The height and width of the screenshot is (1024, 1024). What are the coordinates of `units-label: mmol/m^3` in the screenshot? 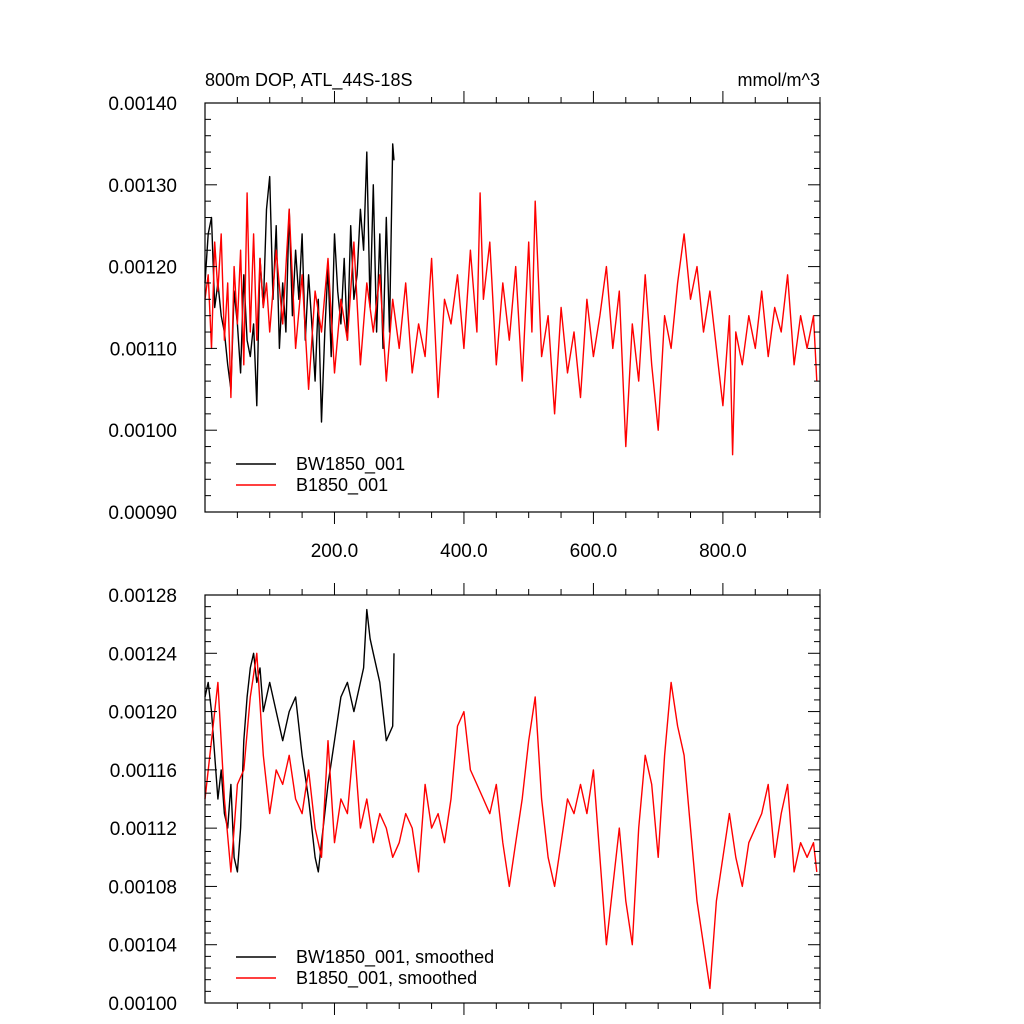 It's located at (779, 80).